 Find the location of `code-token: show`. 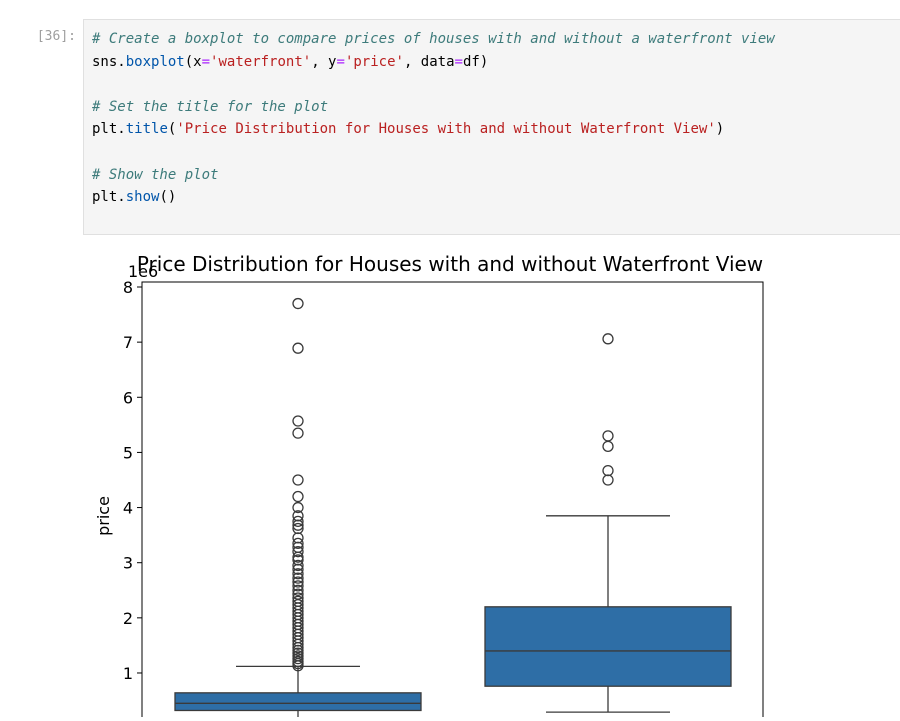

code-token: show is located at coordinates (142, 197).